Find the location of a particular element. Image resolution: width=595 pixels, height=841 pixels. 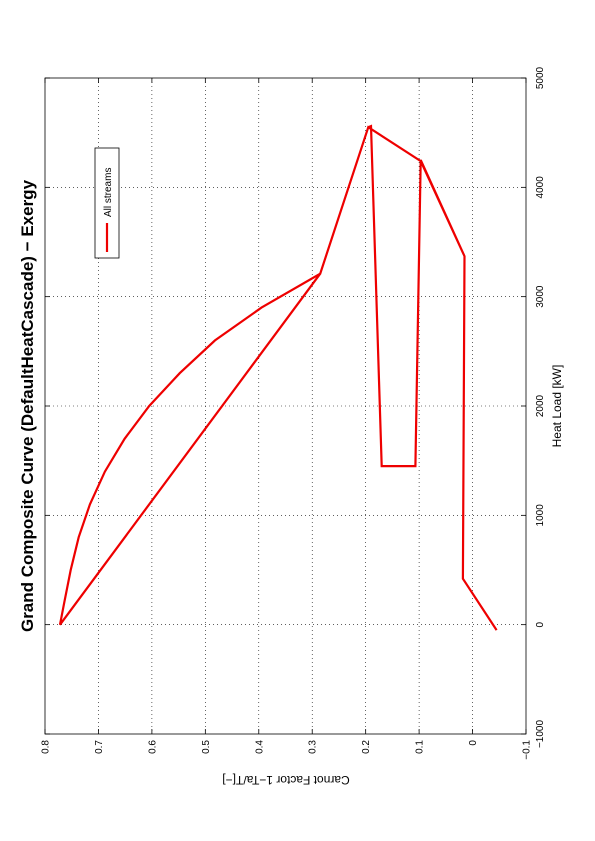

x-tick-label: 0 is located at coordinates (540, 624).